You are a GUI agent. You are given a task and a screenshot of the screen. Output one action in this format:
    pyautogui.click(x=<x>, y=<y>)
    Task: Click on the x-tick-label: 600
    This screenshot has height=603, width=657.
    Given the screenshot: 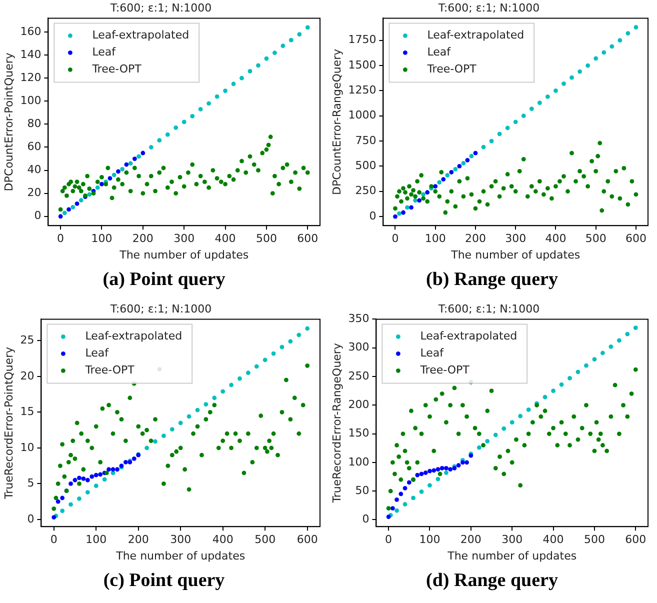 What is the action you would take?
    pyautogui.click(x=635, y=239)
    